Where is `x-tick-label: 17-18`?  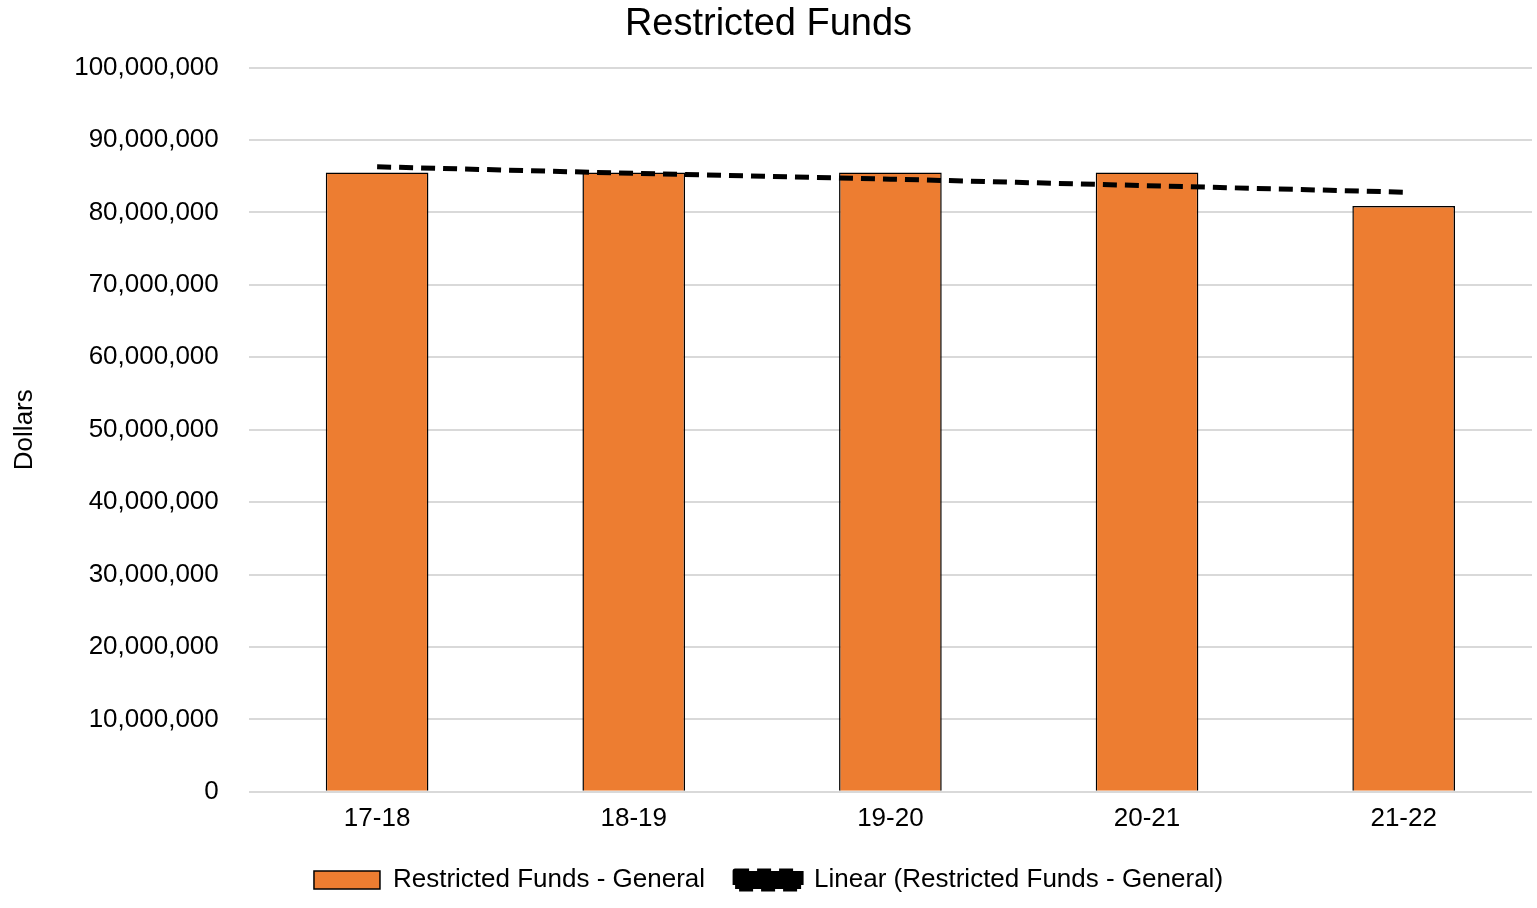
x-tick-label: 17-18 is located at coordinates (377, 816).